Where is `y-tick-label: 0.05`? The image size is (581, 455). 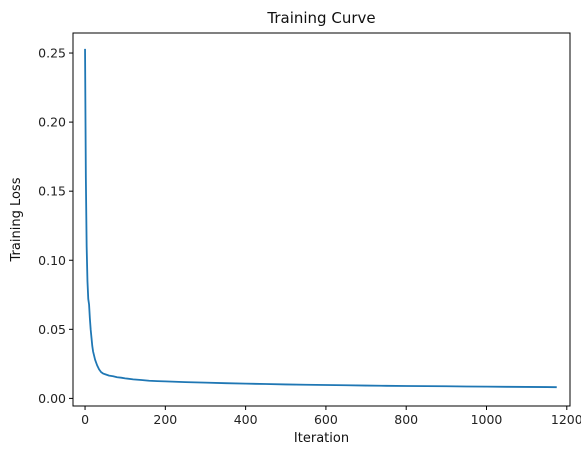 y-tick-label: 0.05 is located at coordinates (52, 329).